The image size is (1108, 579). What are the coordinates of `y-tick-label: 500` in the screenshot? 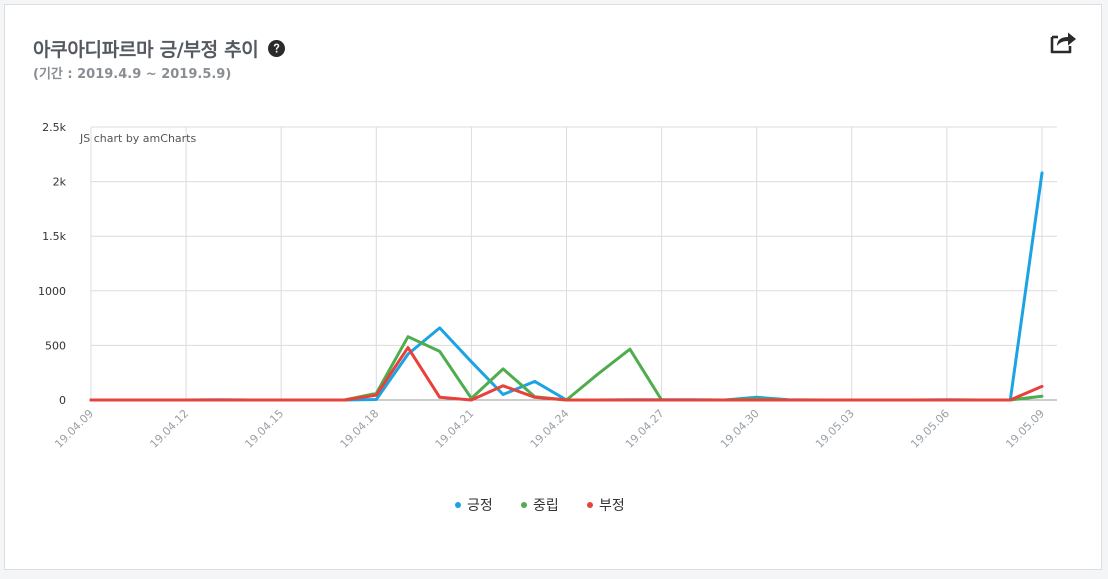 It's located at (55, 345).